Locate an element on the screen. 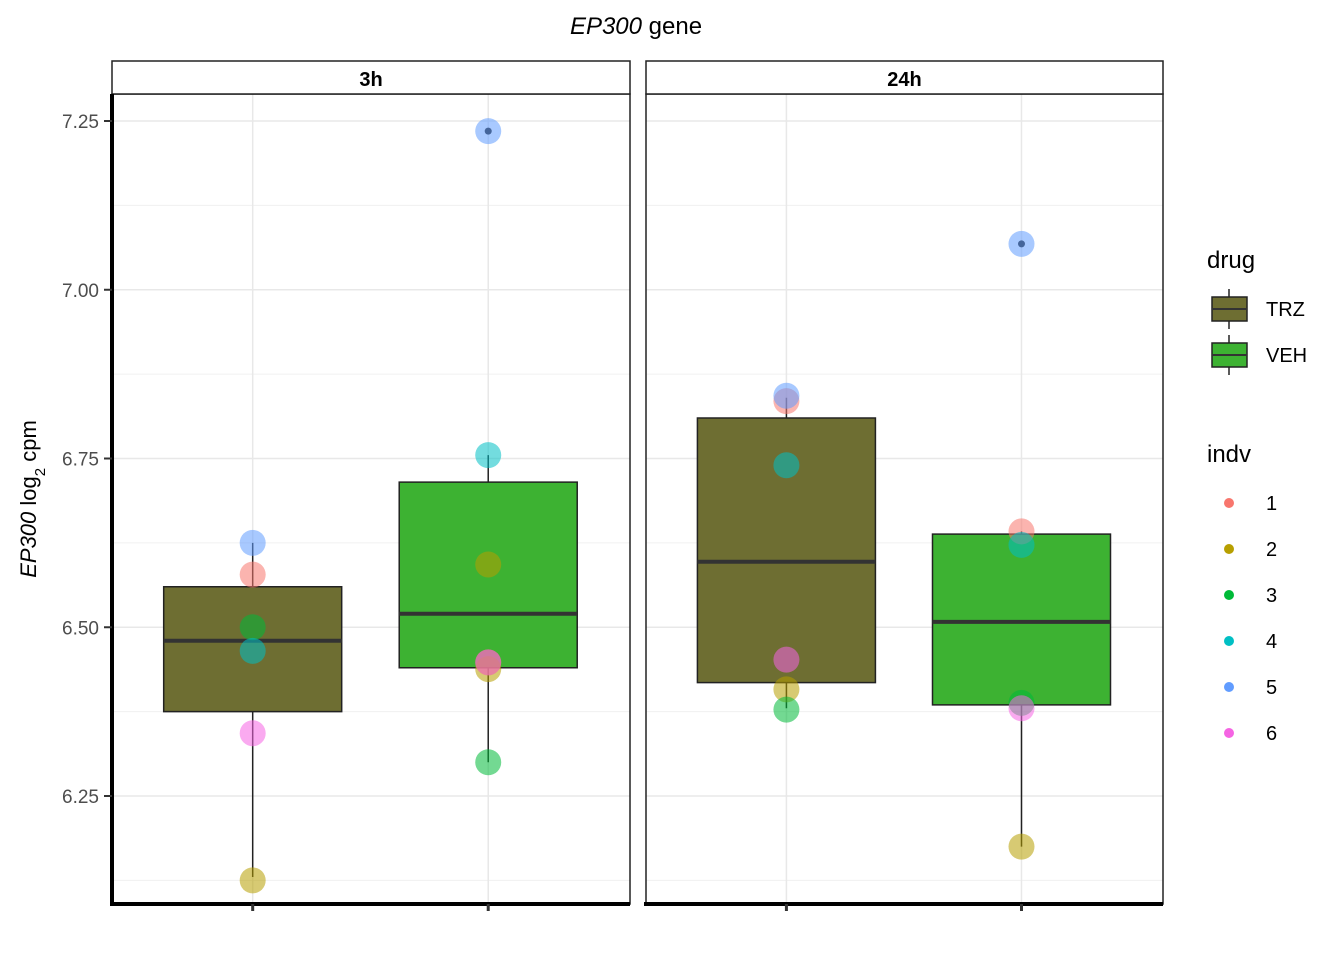 Image resolution: width=1344 pixels, height=960 pixels. chart-title-rest: gene is located at coordinates (672, 26).